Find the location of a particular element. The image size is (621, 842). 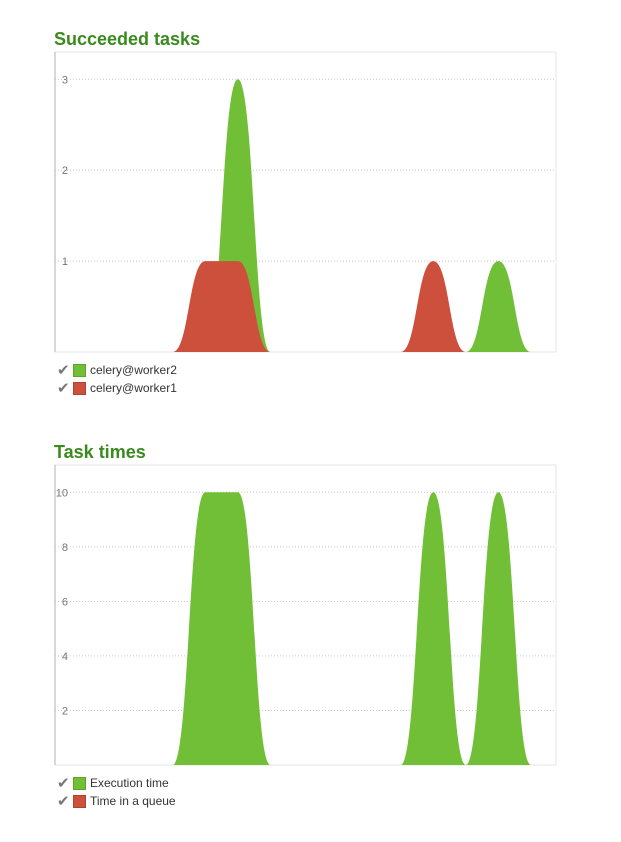

y-tick-label: 1 is located at coordinates (65, 262).